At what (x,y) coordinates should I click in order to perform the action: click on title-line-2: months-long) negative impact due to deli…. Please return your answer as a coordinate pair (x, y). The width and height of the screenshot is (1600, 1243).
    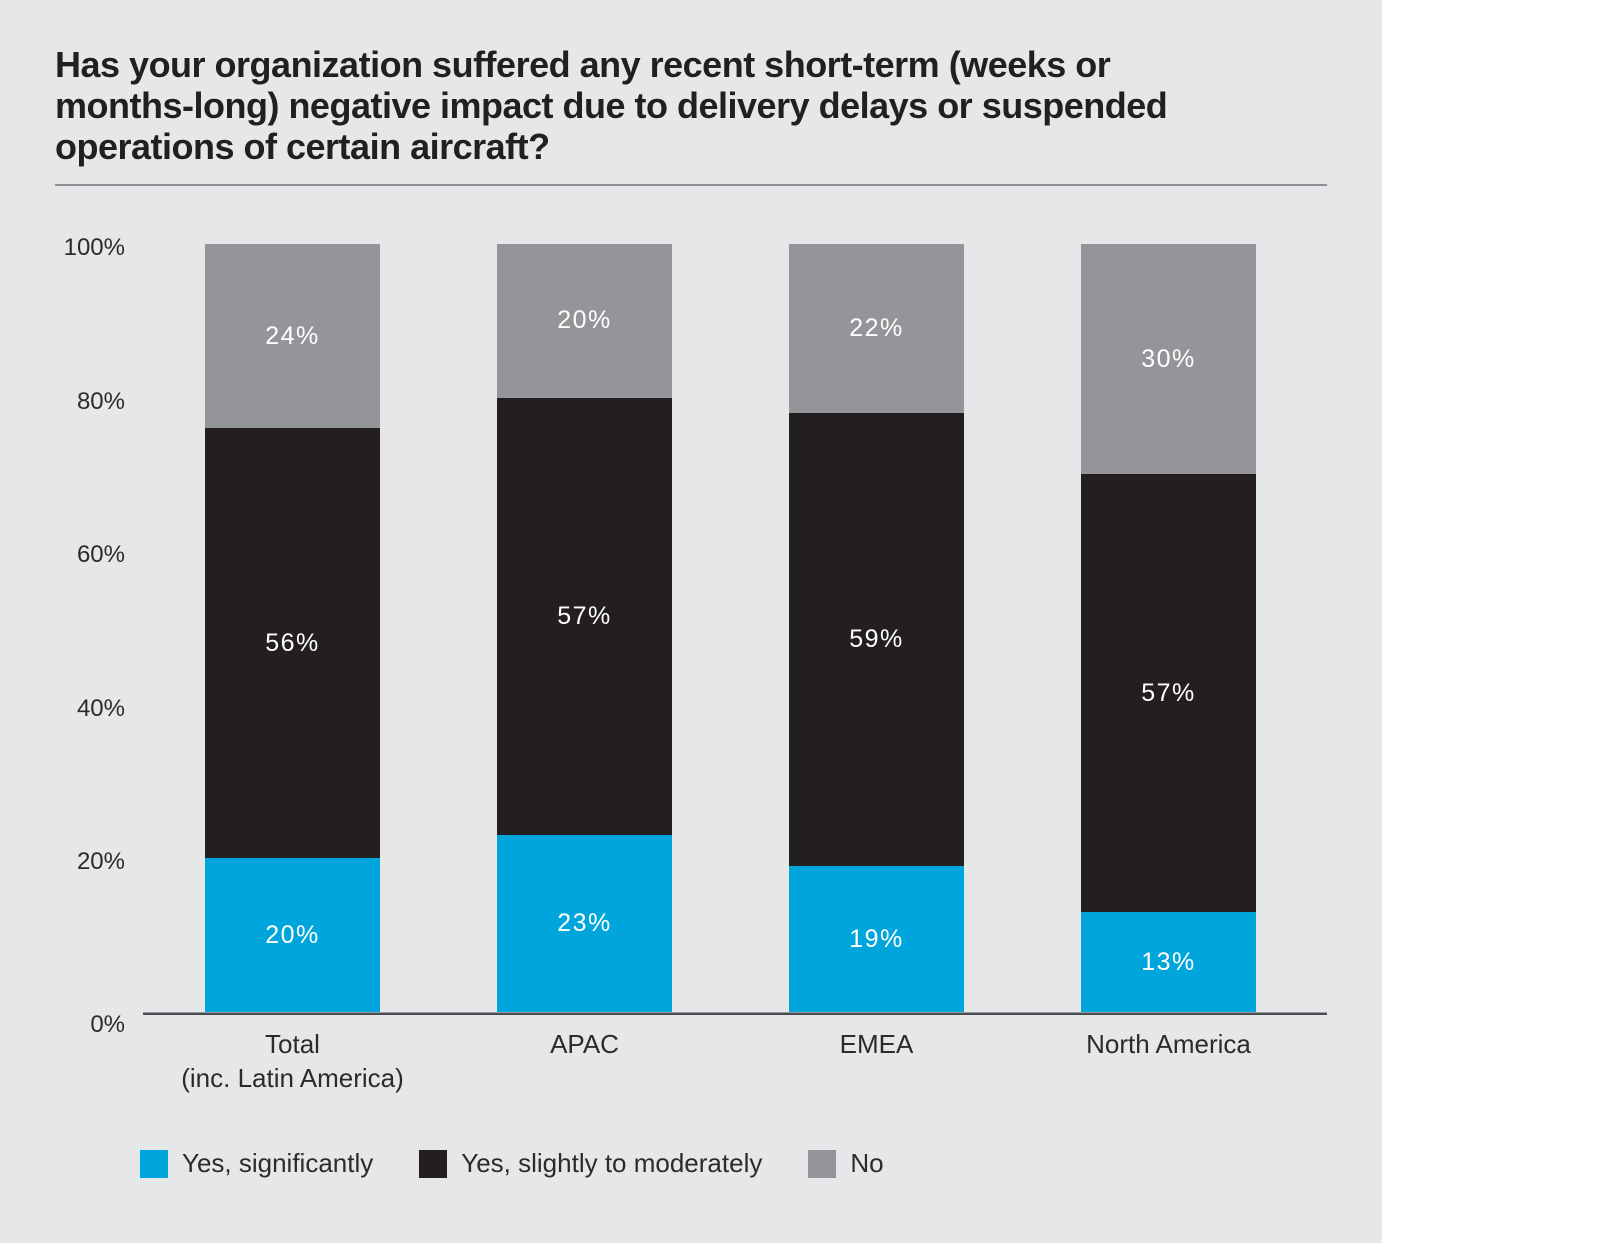
    Looking at the image, I should click on (611, 105).